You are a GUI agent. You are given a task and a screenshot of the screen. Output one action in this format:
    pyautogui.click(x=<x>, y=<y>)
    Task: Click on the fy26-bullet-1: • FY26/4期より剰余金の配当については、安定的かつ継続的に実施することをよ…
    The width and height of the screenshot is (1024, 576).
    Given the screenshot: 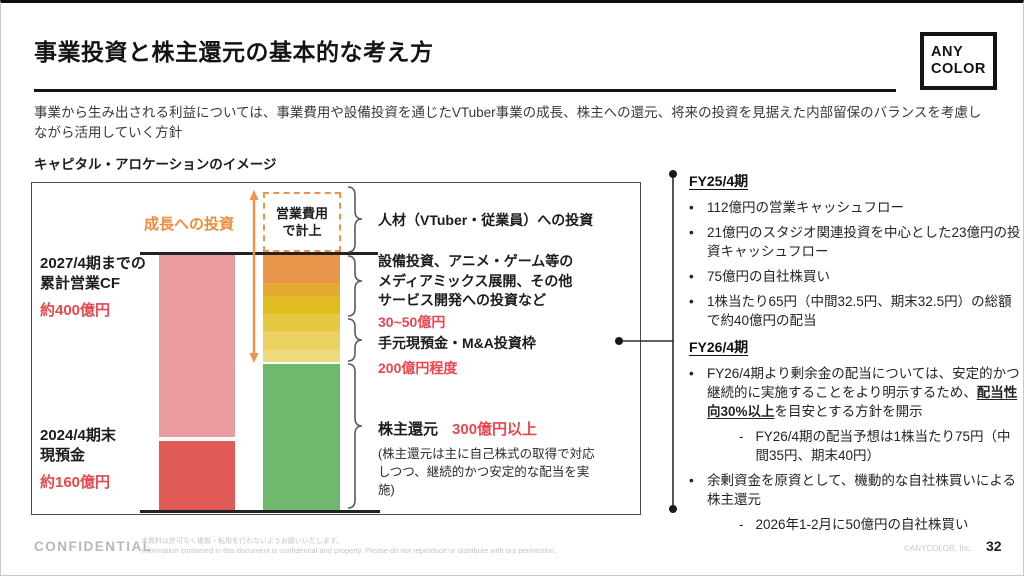 What is the action you would take?
    pyautogui.click(x=856, y=392)
    